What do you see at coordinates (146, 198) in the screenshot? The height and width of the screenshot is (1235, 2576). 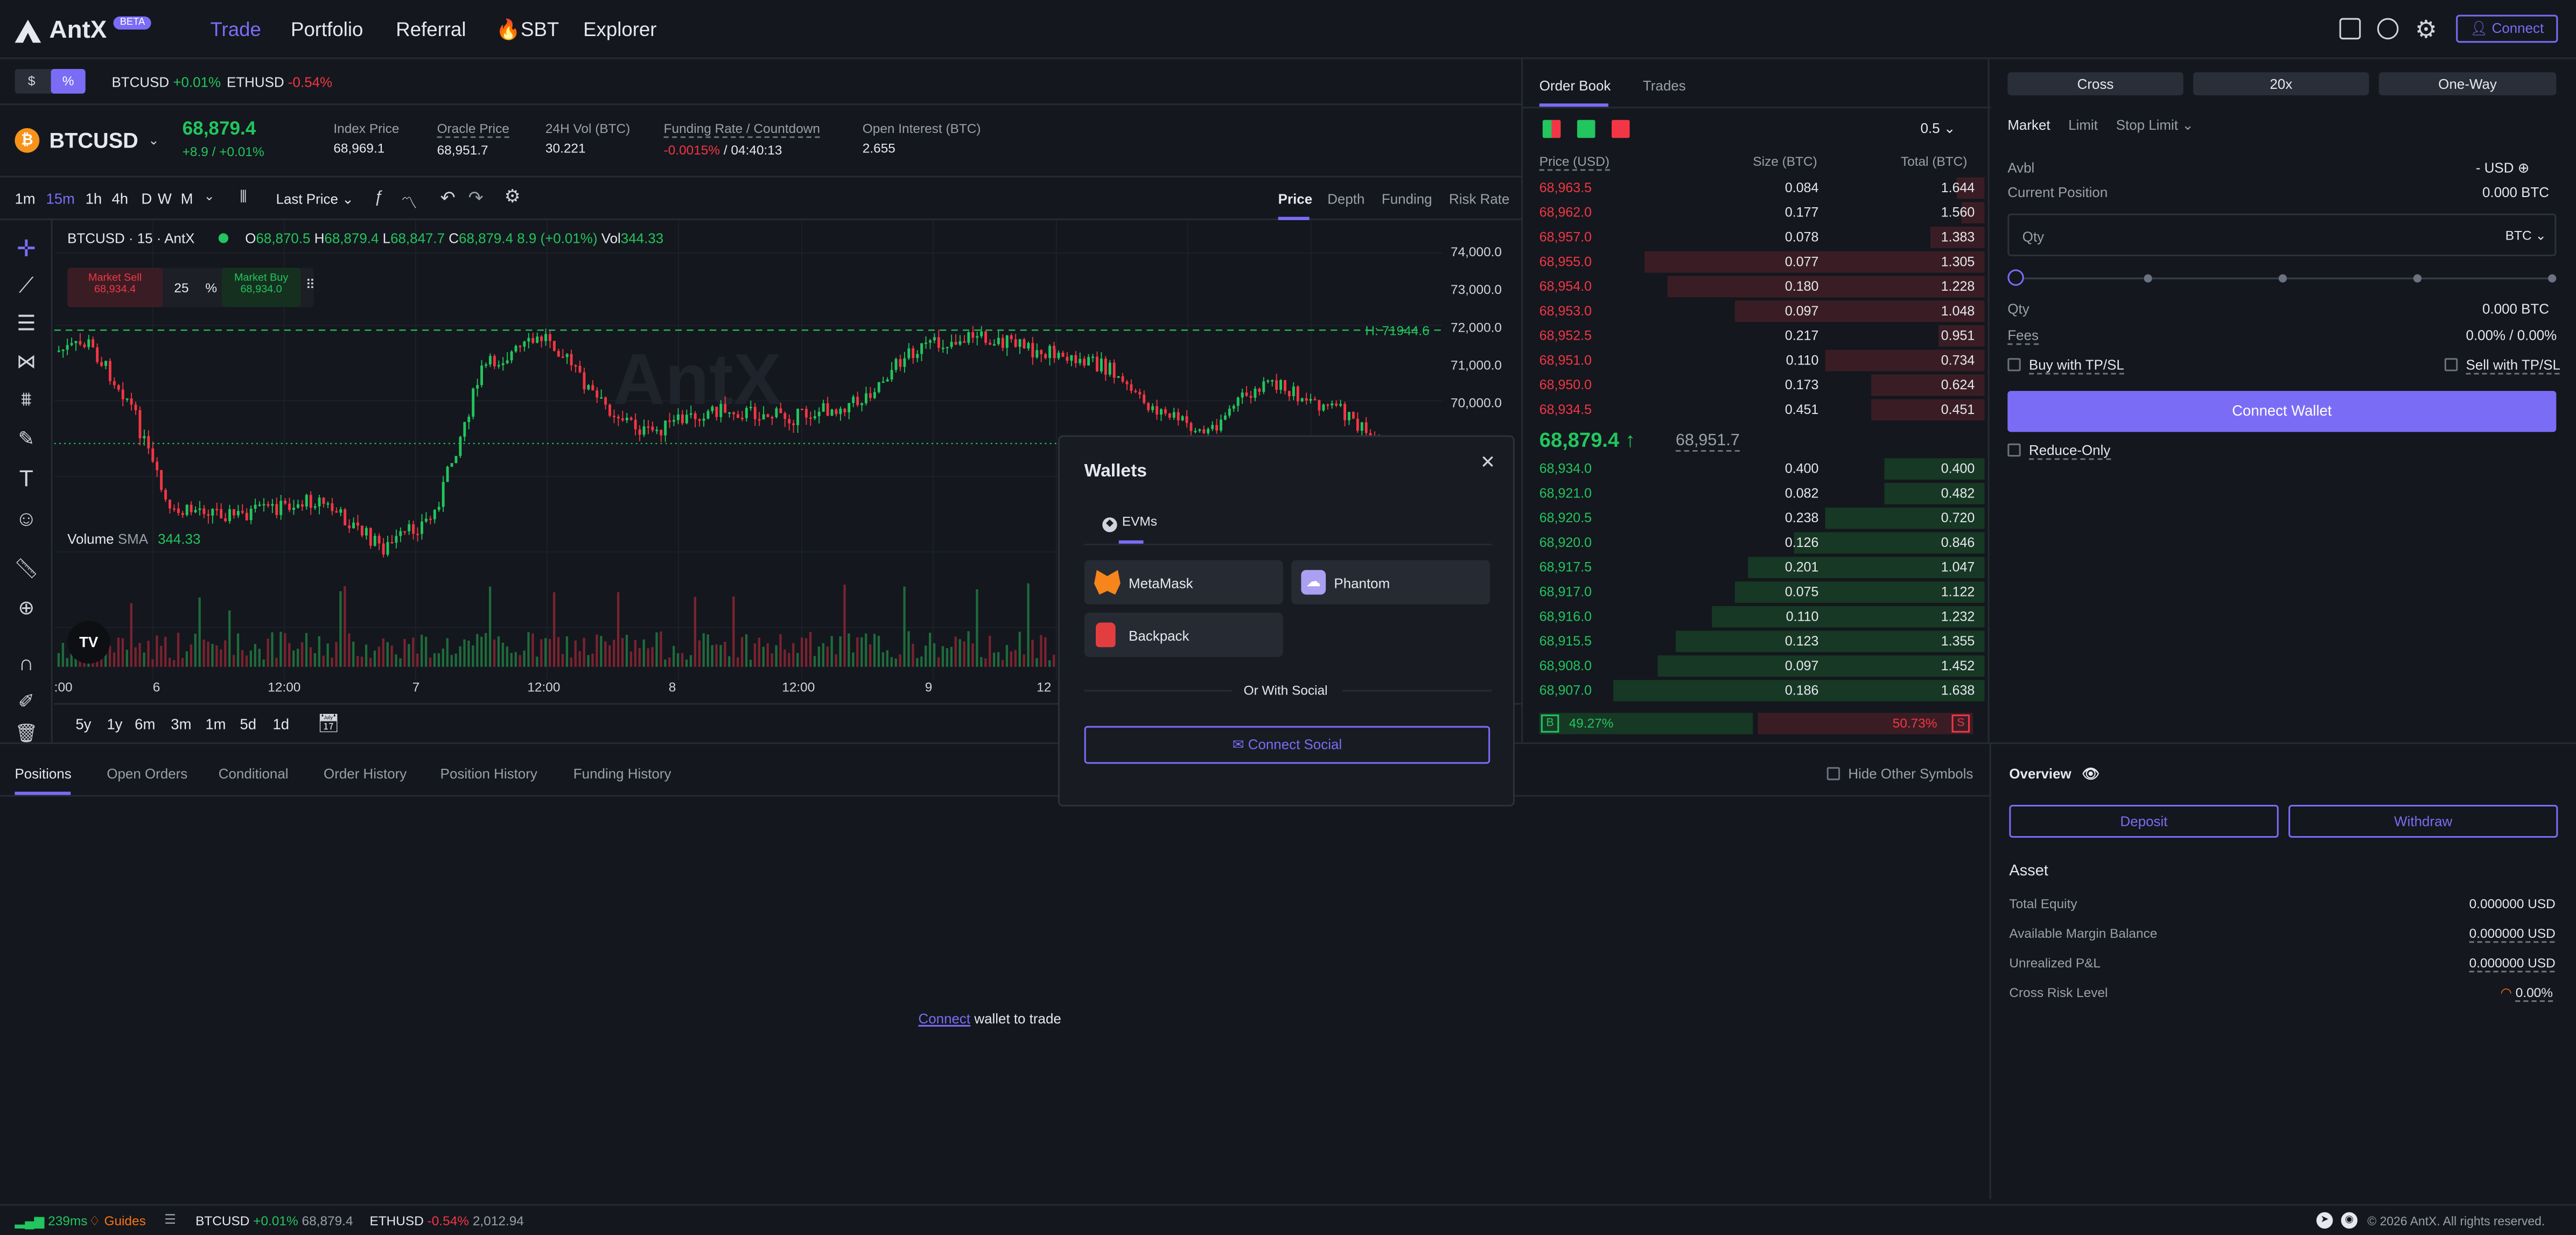 I see `interval-d: D` at bounding box center [146, 198].